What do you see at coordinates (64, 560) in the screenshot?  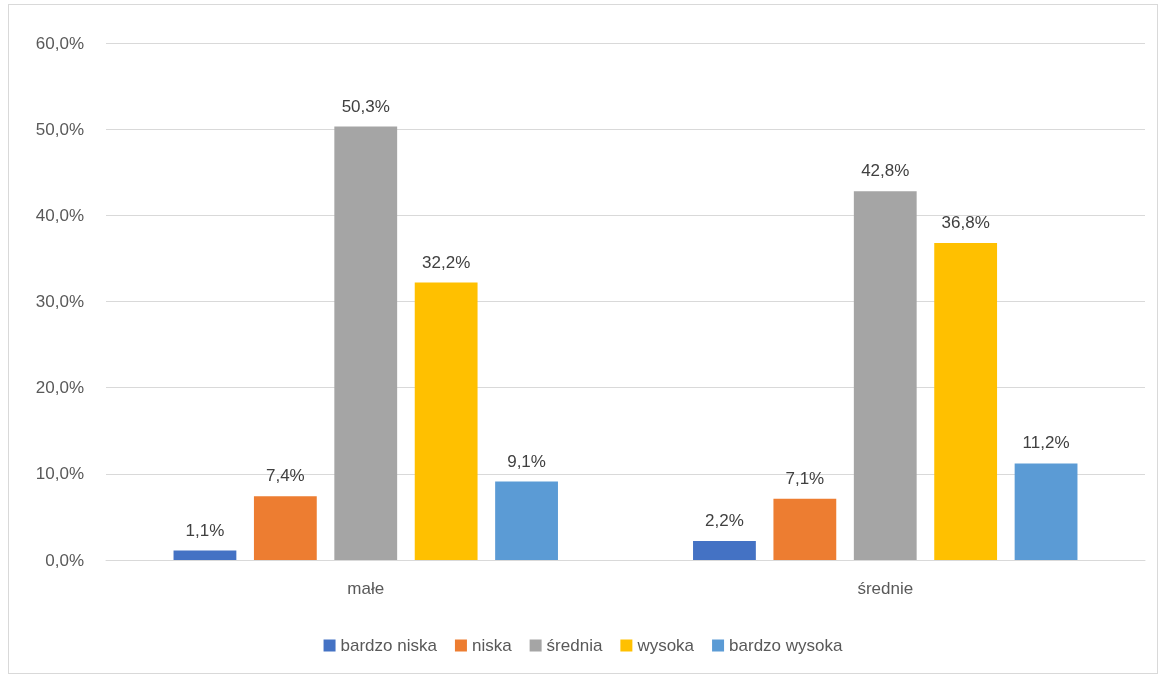 I see `y-tick-label: 0,0%` at bounding box center [64, 560].